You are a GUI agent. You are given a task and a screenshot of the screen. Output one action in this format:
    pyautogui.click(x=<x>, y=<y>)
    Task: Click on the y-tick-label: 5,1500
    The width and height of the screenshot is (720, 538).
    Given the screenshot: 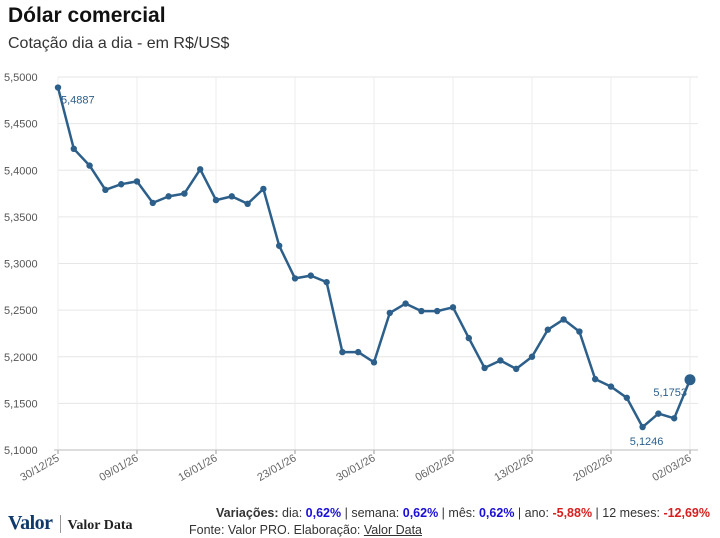 What is the action you would take?
    pyautogui.click(x=21, y=404)
    